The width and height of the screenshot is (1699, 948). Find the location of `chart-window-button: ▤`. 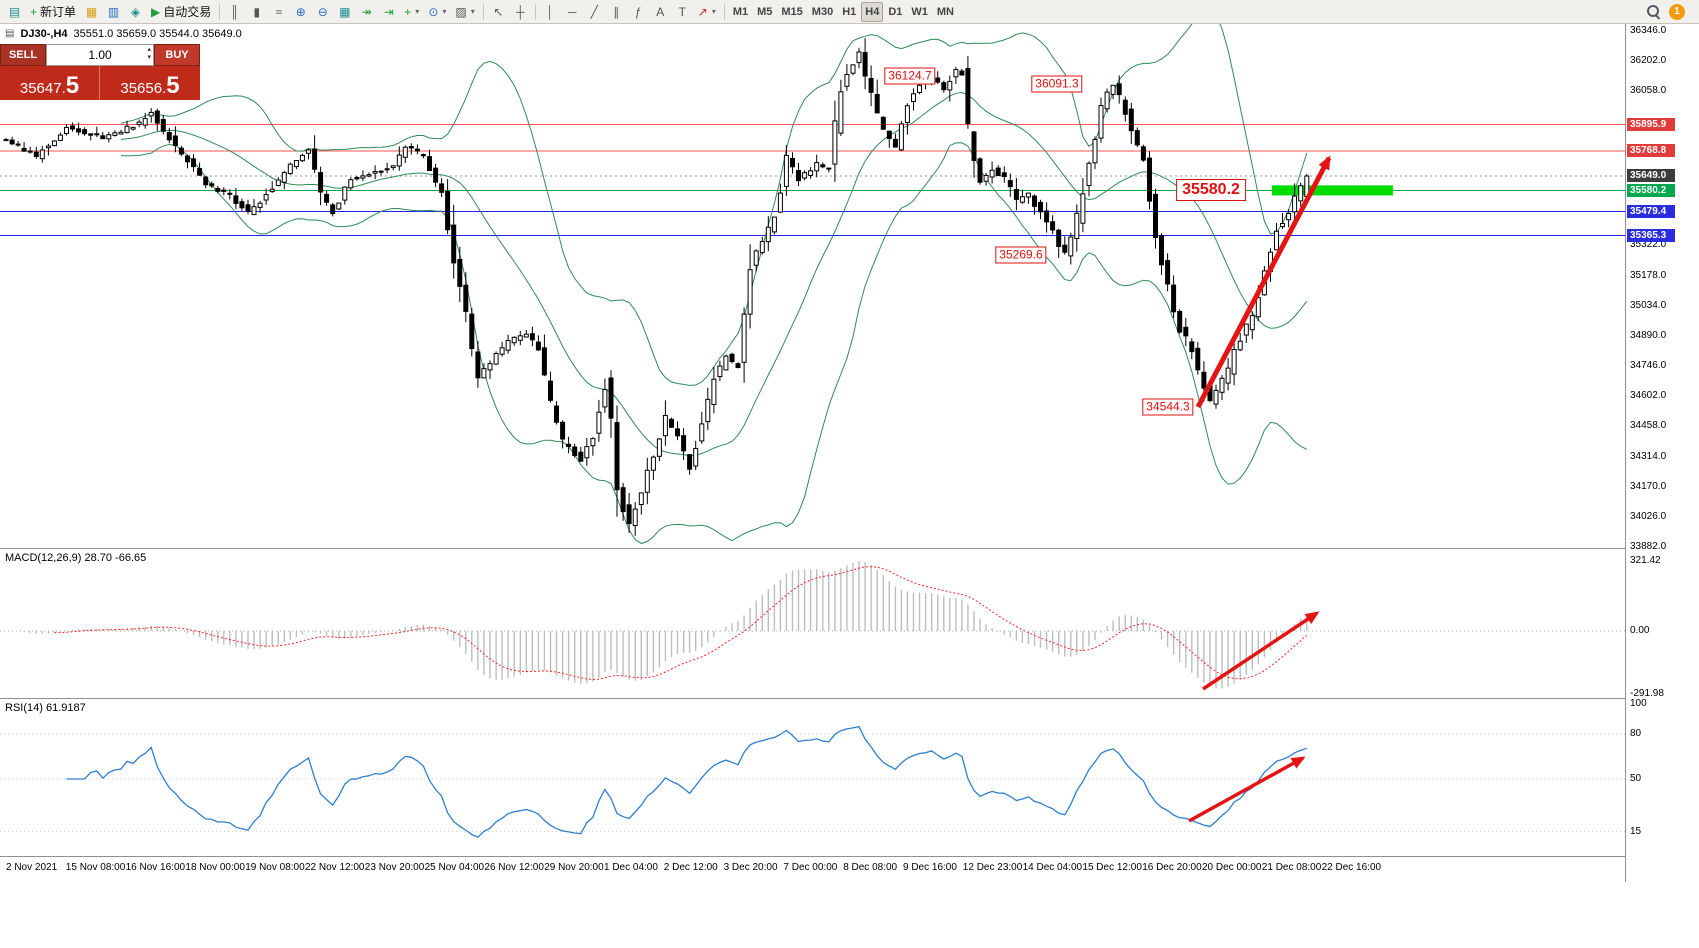

chart-window-button: ▤ is located at coordinates (14, 12).